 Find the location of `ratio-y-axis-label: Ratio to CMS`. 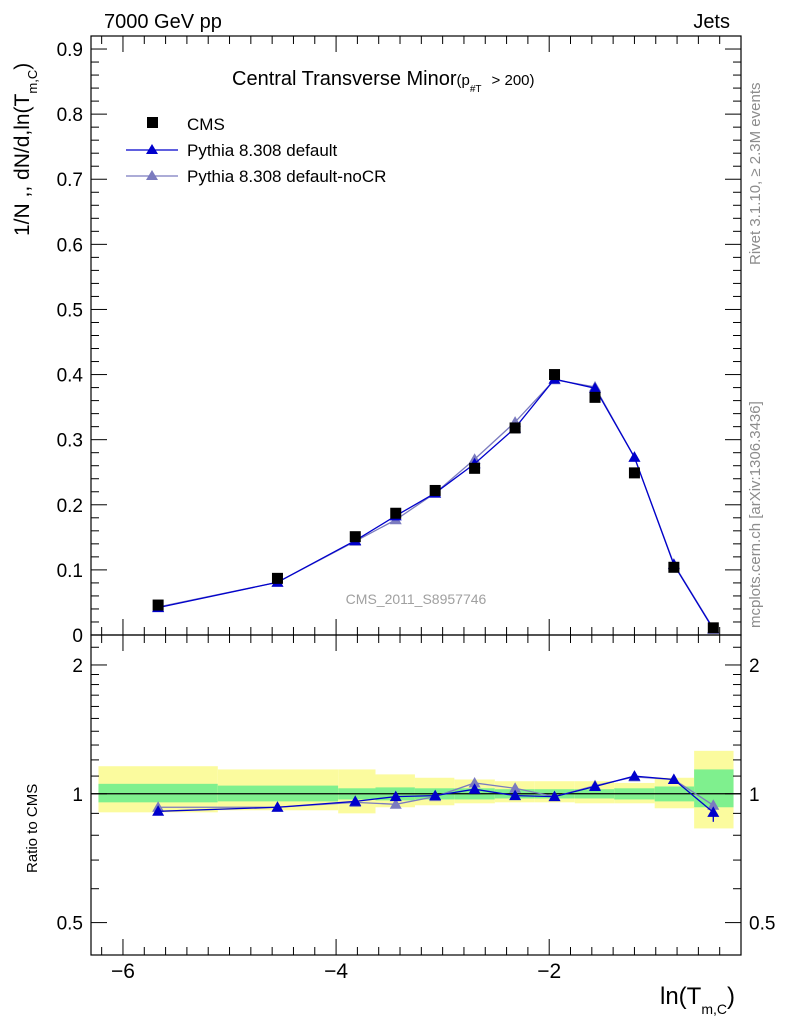

ratio-y-axis-label: Ratio to CMS is located at coordinates (32, 828).